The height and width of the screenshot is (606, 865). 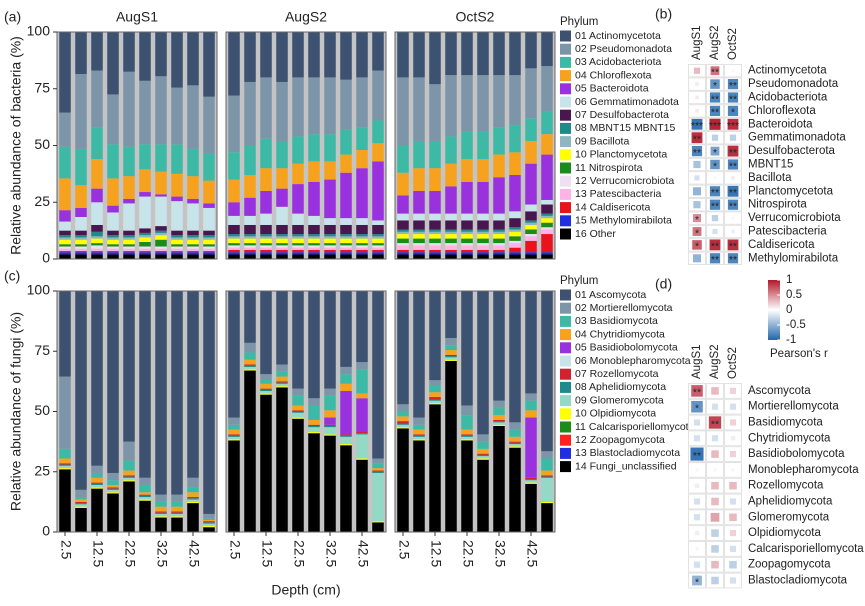 What do you see at coordinates (42, 87) in the screenshot?
I see `y-tick-label: 75` at bounding box center [42, 87].